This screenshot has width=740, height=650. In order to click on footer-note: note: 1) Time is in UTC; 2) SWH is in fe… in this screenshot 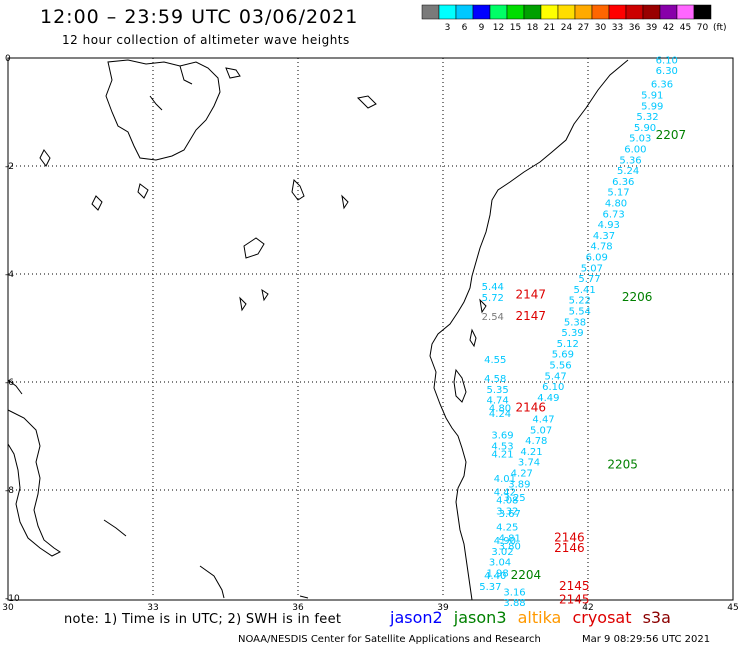, I will do `click(203, 619)`.